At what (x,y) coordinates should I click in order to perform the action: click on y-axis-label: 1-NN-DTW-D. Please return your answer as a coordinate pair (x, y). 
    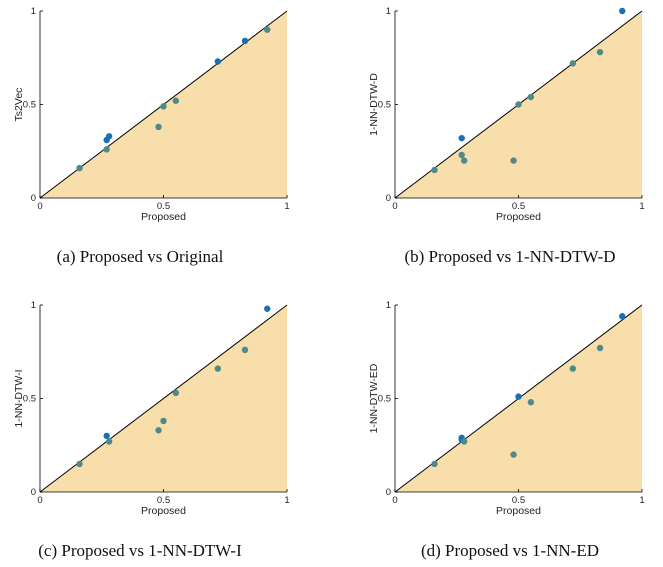
    Looking at the image, I should click on (374, 104).